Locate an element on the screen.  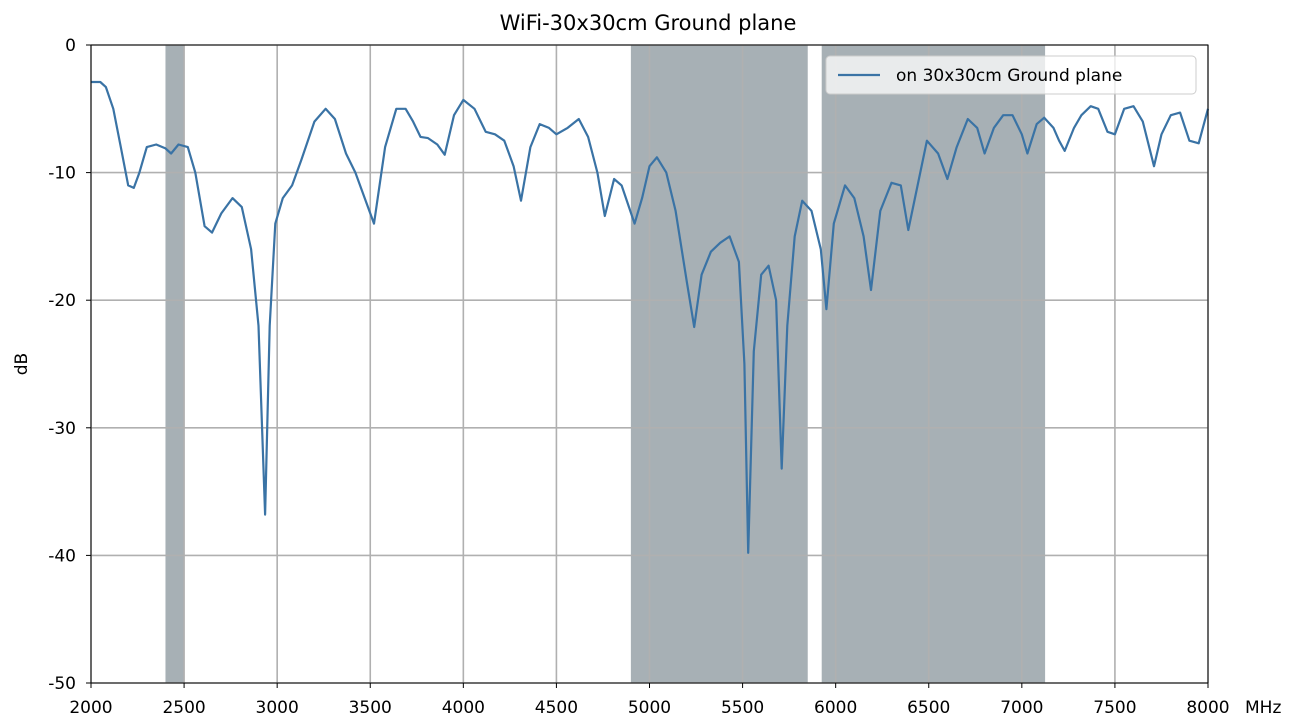
x-tick-label-12: 8000 is located at coordinates (1207, 708).